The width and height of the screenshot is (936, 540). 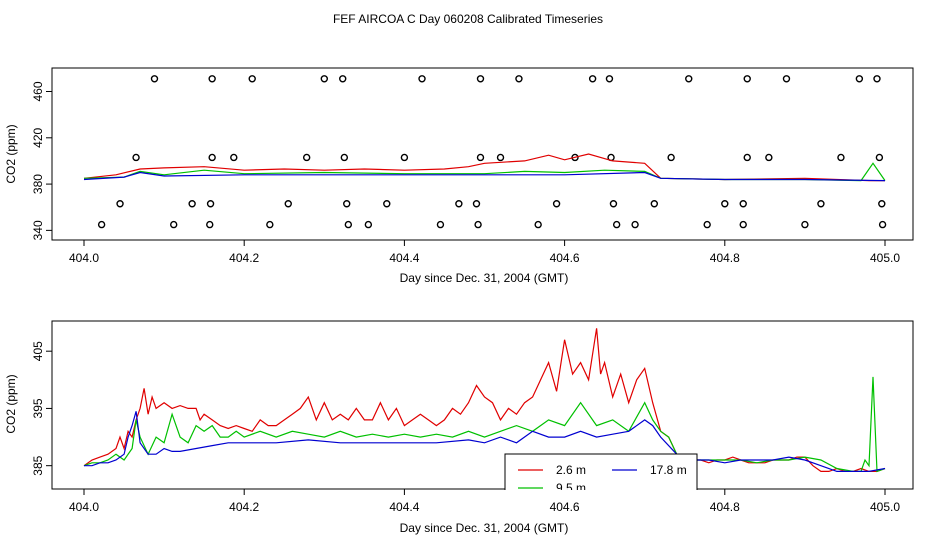 I want to click on top-series-17.8m, so click(x=484, y=176).